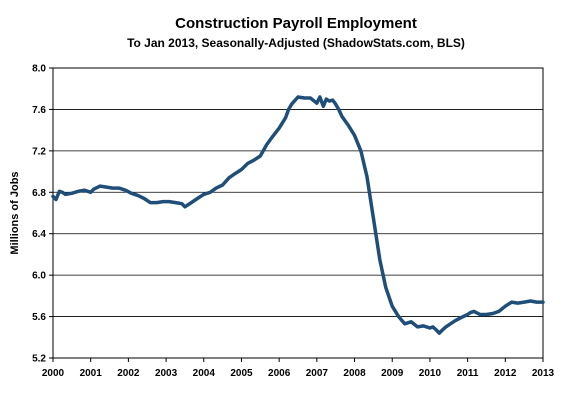 Image resolution: width=577 pixels, height=400 pixels. Describe the element at coordinates (204, 373) in the screenshot. I see `x-tick-label: 2004` at that location.